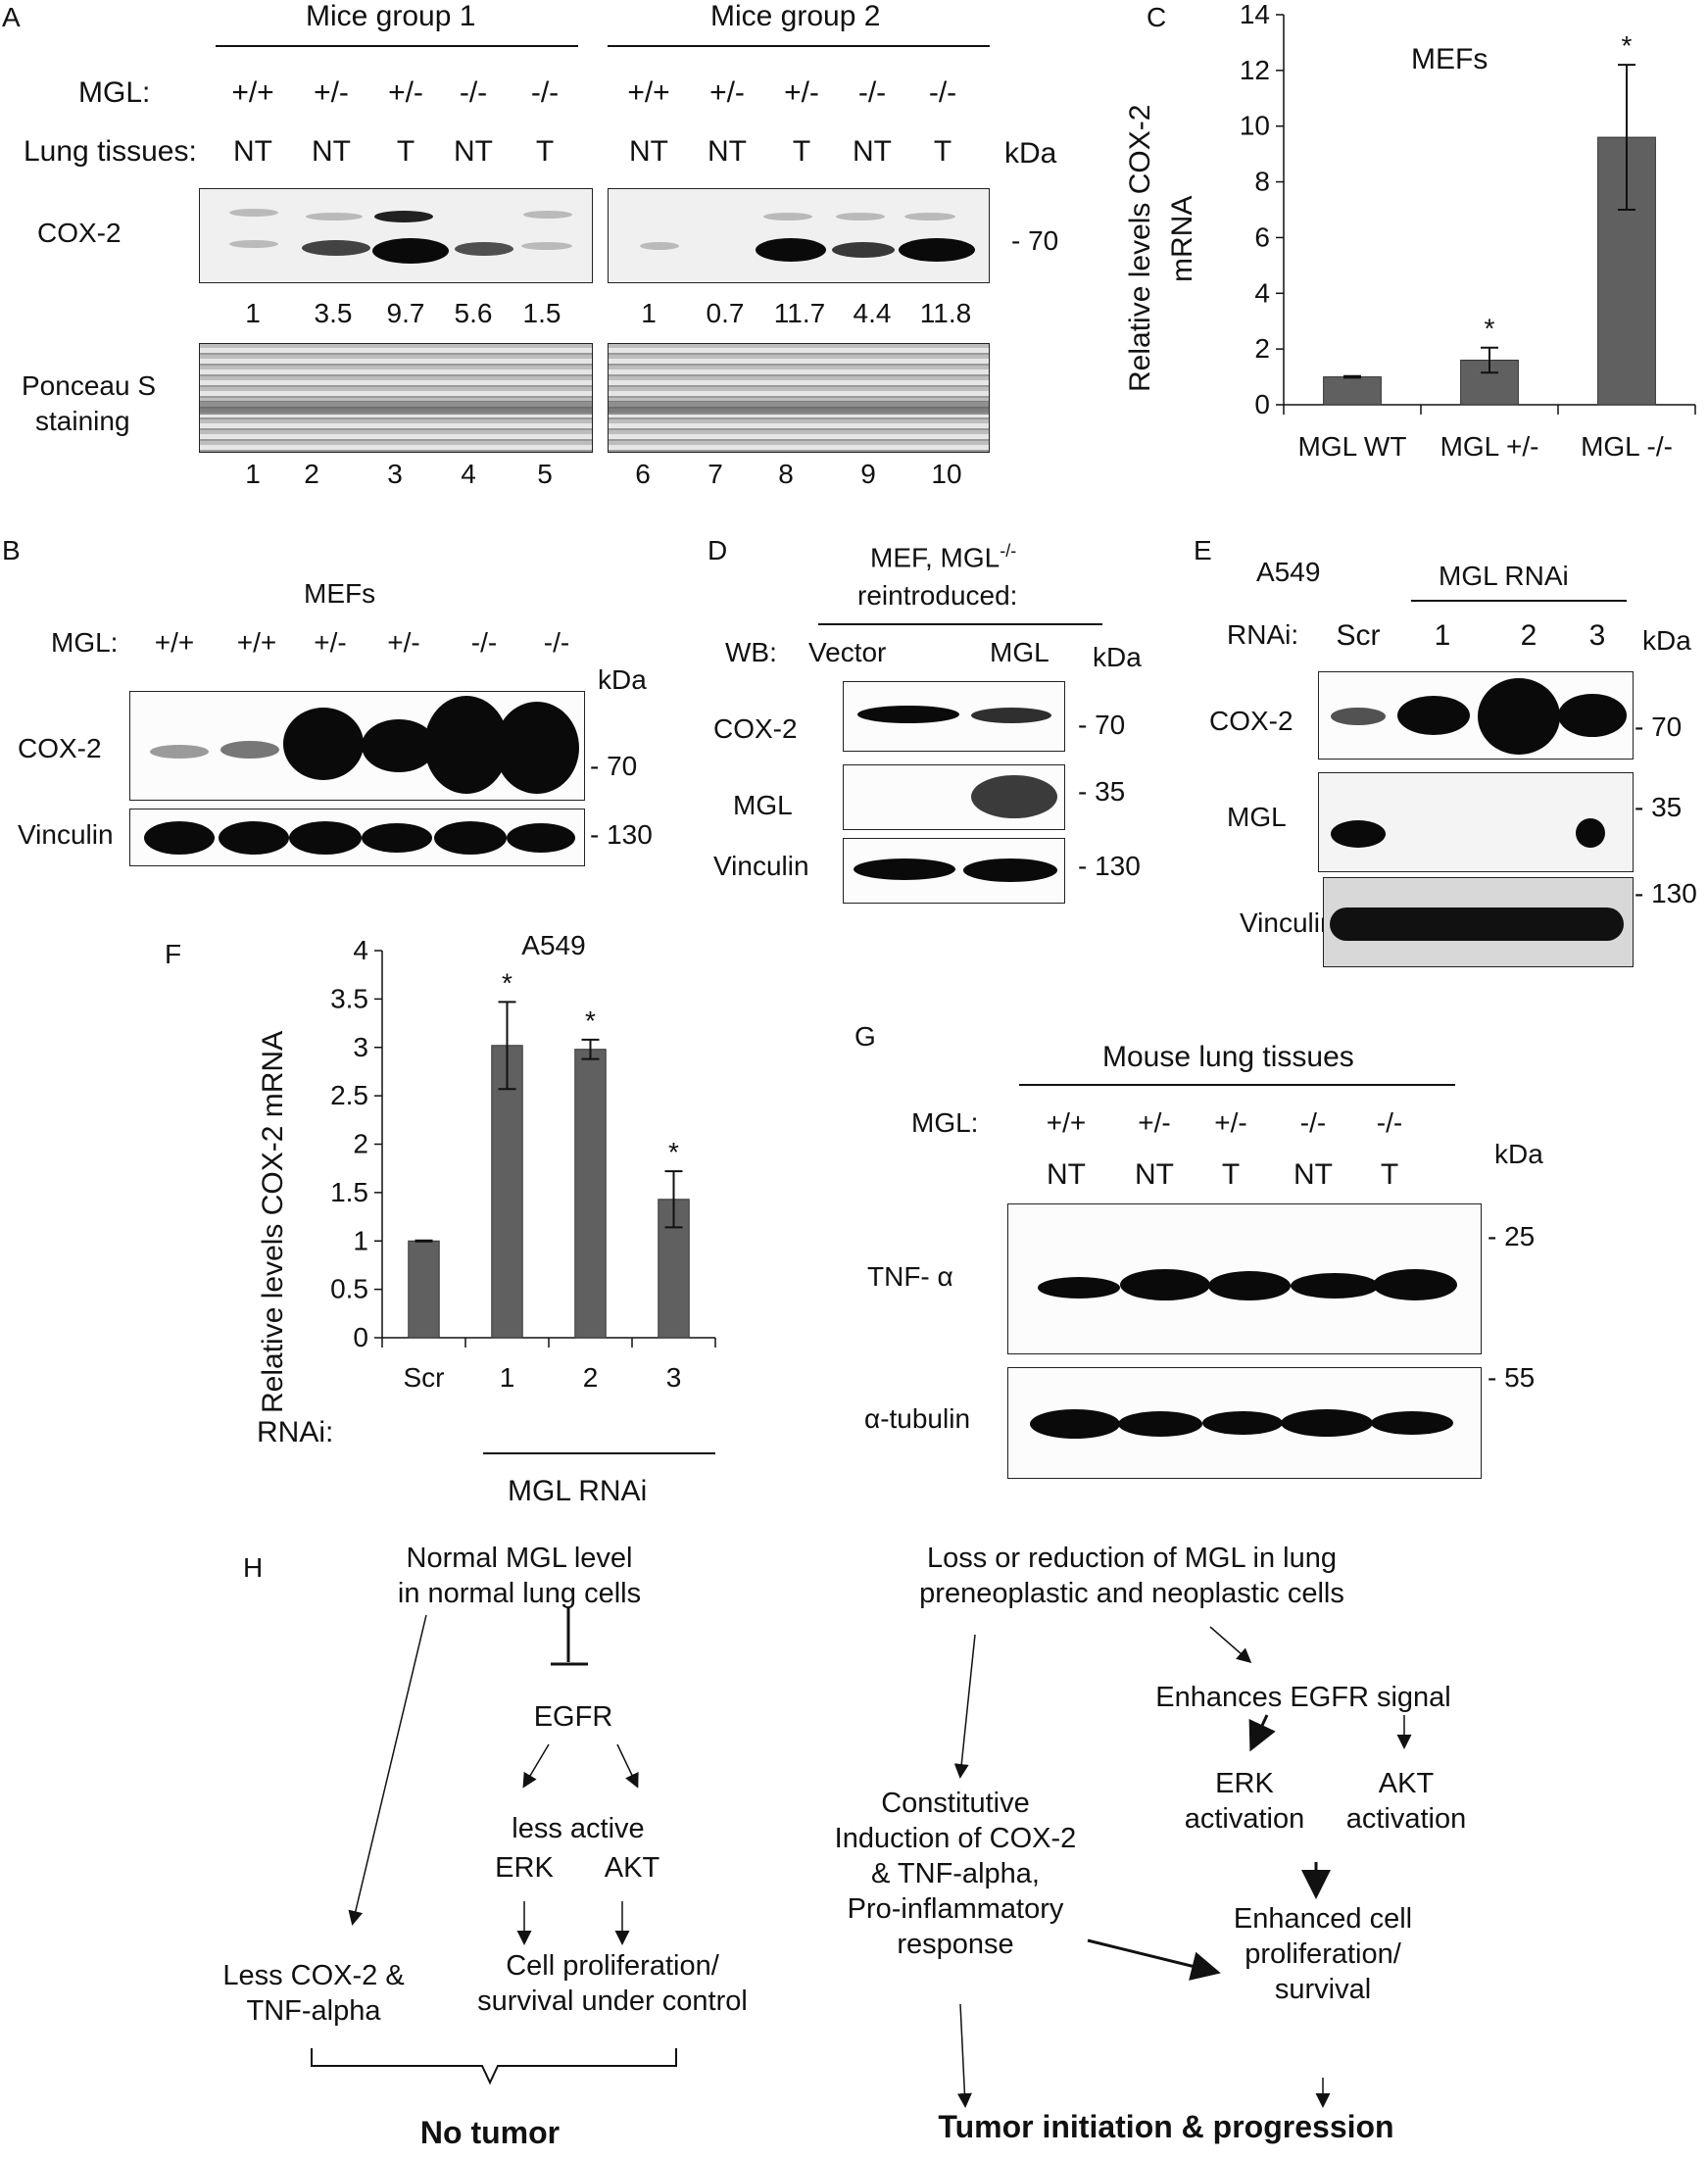 This screenshot has width=1708, height=2158. Describe the element at coordinates (1102, 725) in the screenshot. I see `panel-d-m70: - 70` at that location.